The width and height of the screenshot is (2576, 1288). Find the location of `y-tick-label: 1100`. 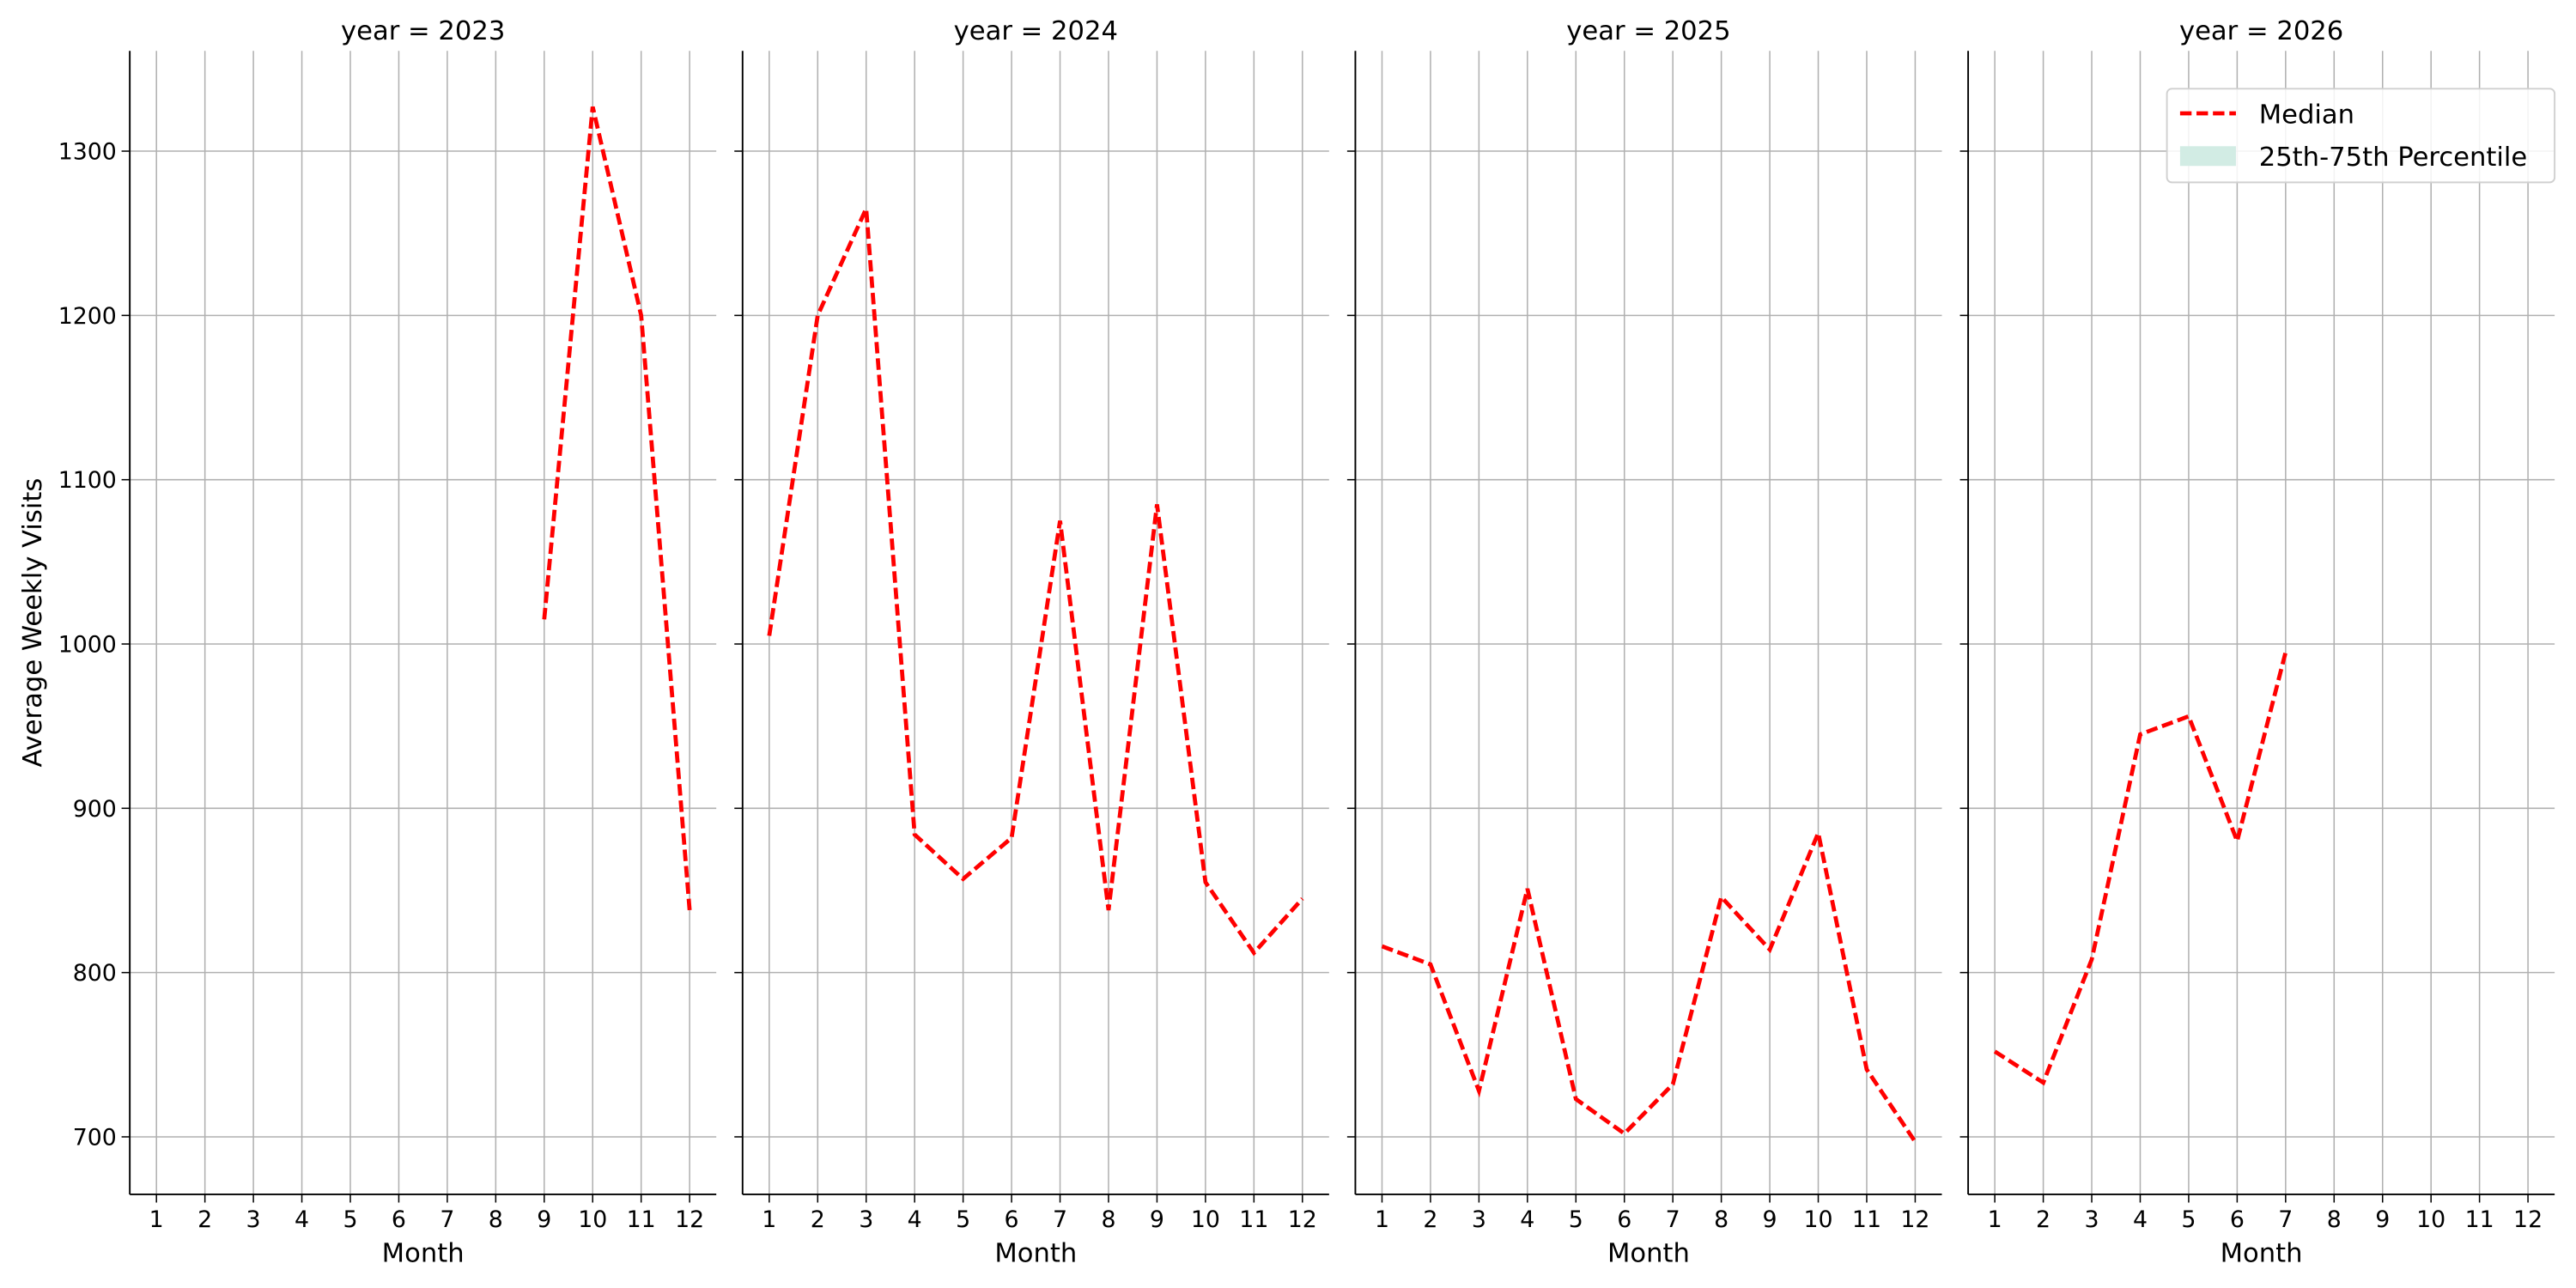

y-tick-label: 1100 is located at coordinates (87, 481).